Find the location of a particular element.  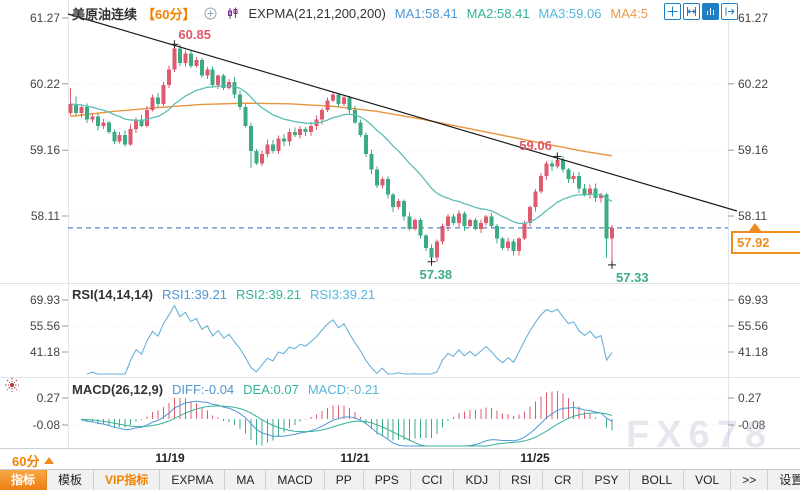

rsi-panel-divider is located at coordinates (400, 283).